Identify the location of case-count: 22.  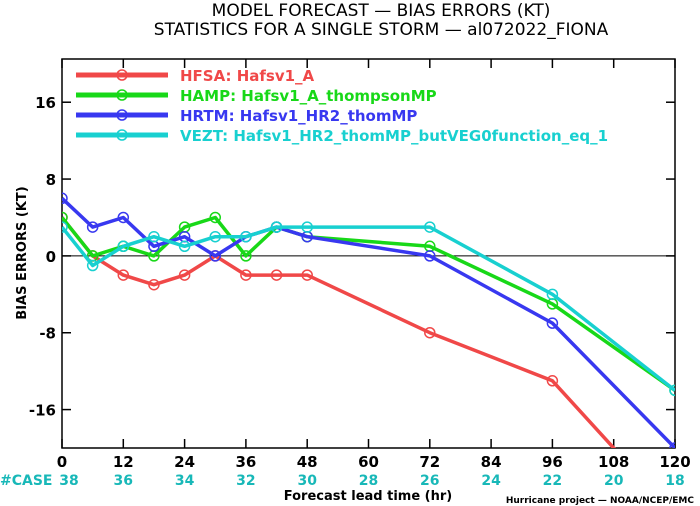
(552, 481).